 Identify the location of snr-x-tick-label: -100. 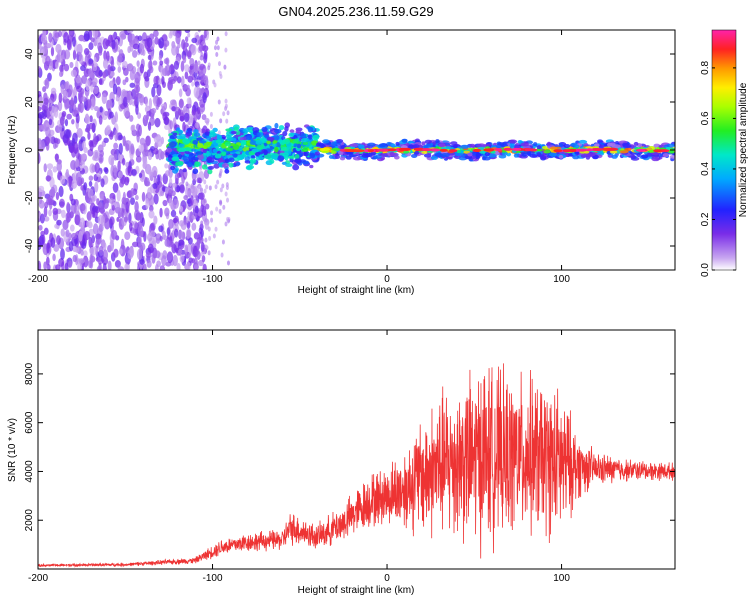
(213, 578).